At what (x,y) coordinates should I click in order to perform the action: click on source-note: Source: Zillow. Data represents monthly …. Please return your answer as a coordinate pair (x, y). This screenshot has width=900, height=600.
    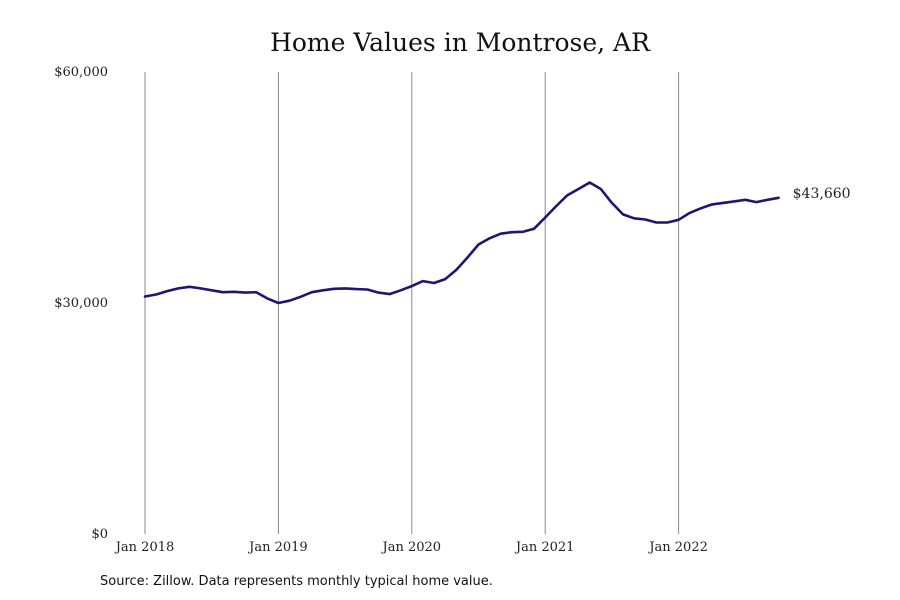
    Looking at the image, I should click on (296, 581).